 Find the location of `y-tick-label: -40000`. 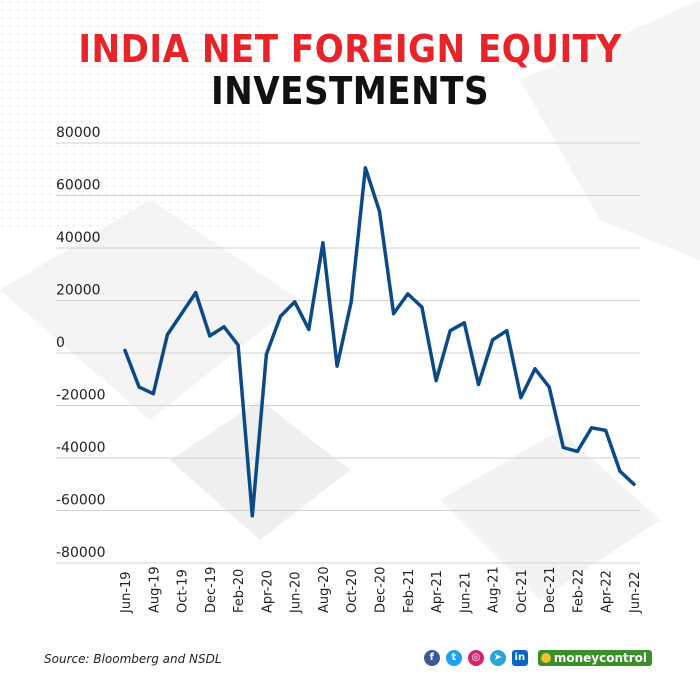

y-tick-label: -40000 is located at coordinates (81, 448).